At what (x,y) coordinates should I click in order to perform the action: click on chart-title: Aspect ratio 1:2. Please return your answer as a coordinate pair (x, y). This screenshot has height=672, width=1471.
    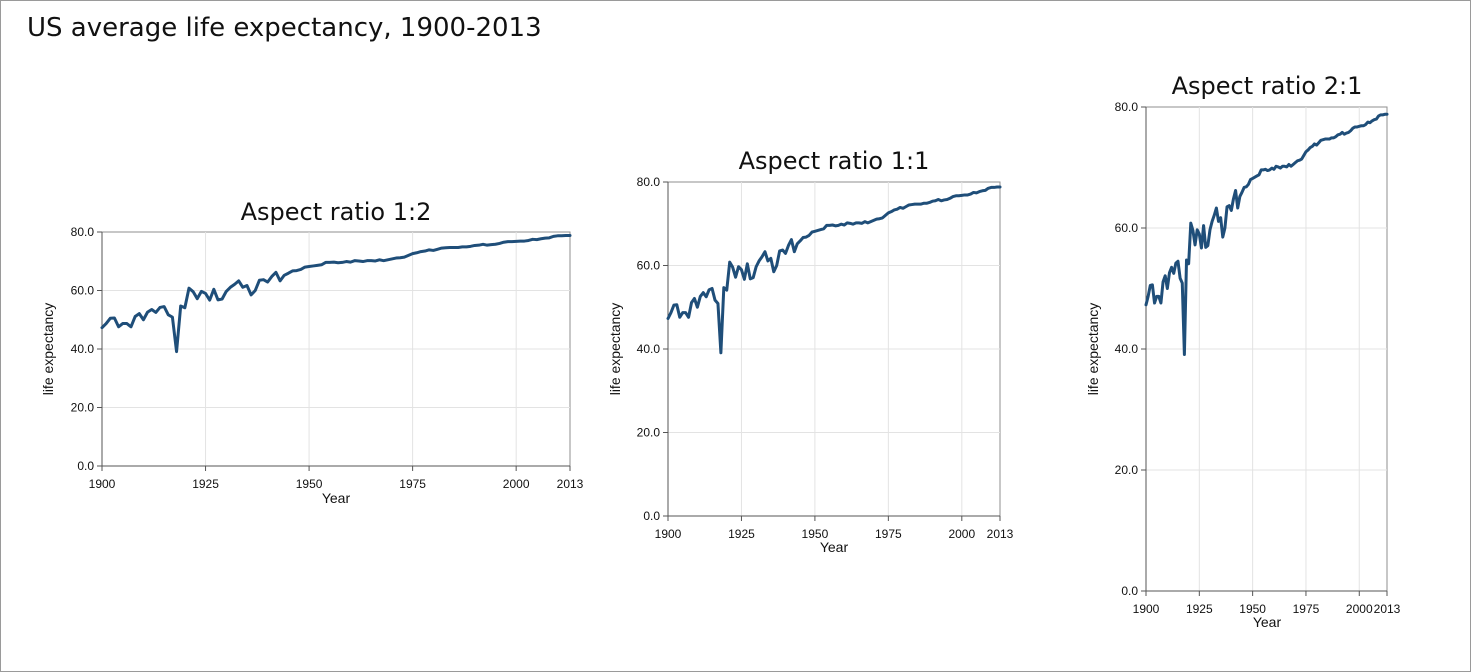
    Looking at the image, I should click on (336, 212).